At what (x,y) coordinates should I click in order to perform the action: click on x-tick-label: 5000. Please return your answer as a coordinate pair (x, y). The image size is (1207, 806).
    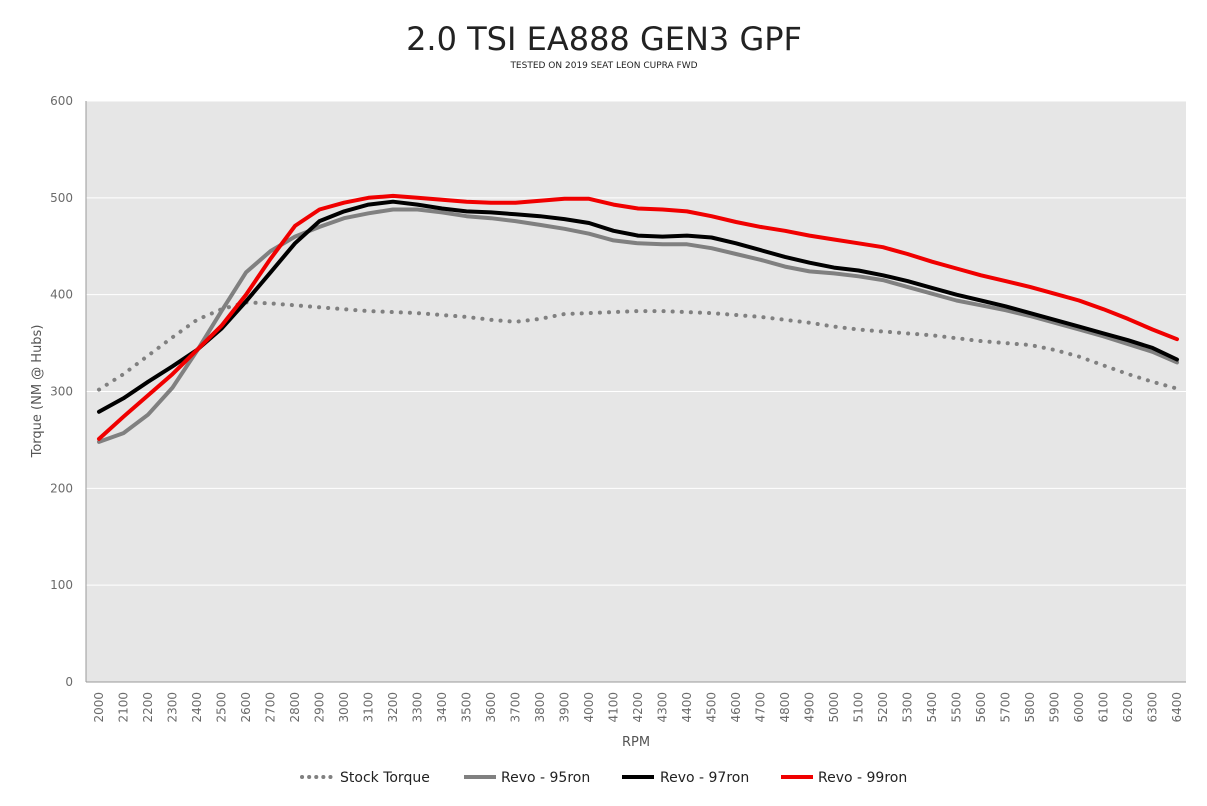
    Looking at the image, I should click on (834, 707).